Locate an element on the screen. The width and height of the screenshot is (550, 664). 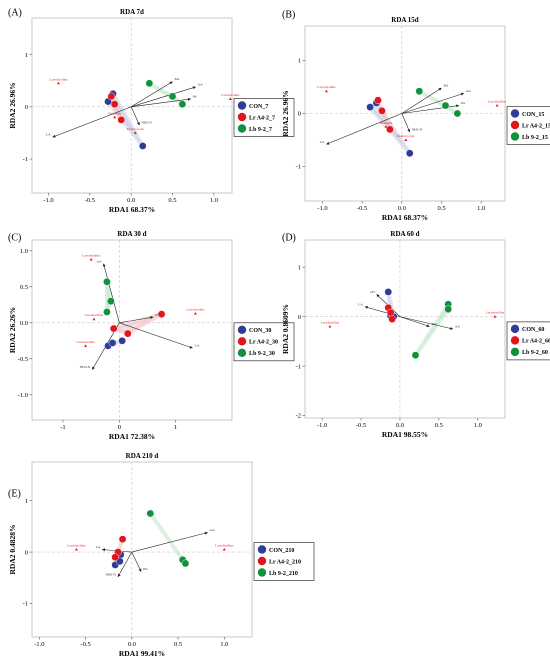
x-tick-label: -0.5 is located at coordinates (85, 644).